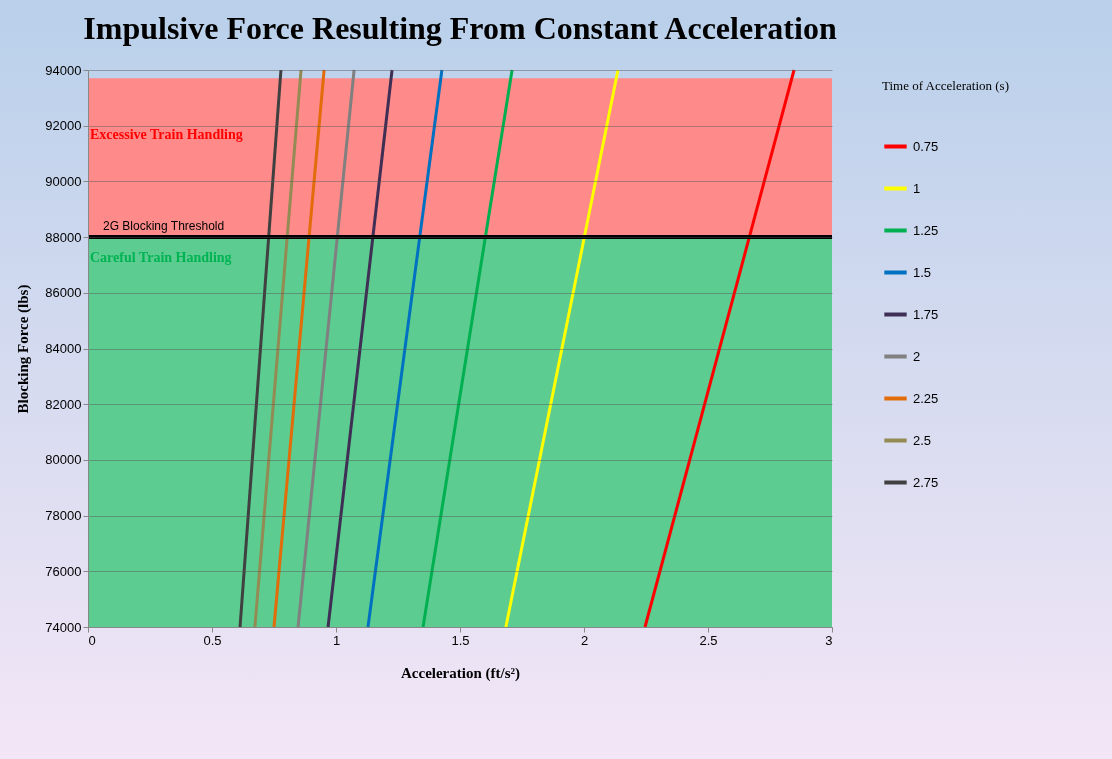 The height and width of the screenshot is (759, 1112). I want to click on y-tick-label: 78000, so click(63, 516).